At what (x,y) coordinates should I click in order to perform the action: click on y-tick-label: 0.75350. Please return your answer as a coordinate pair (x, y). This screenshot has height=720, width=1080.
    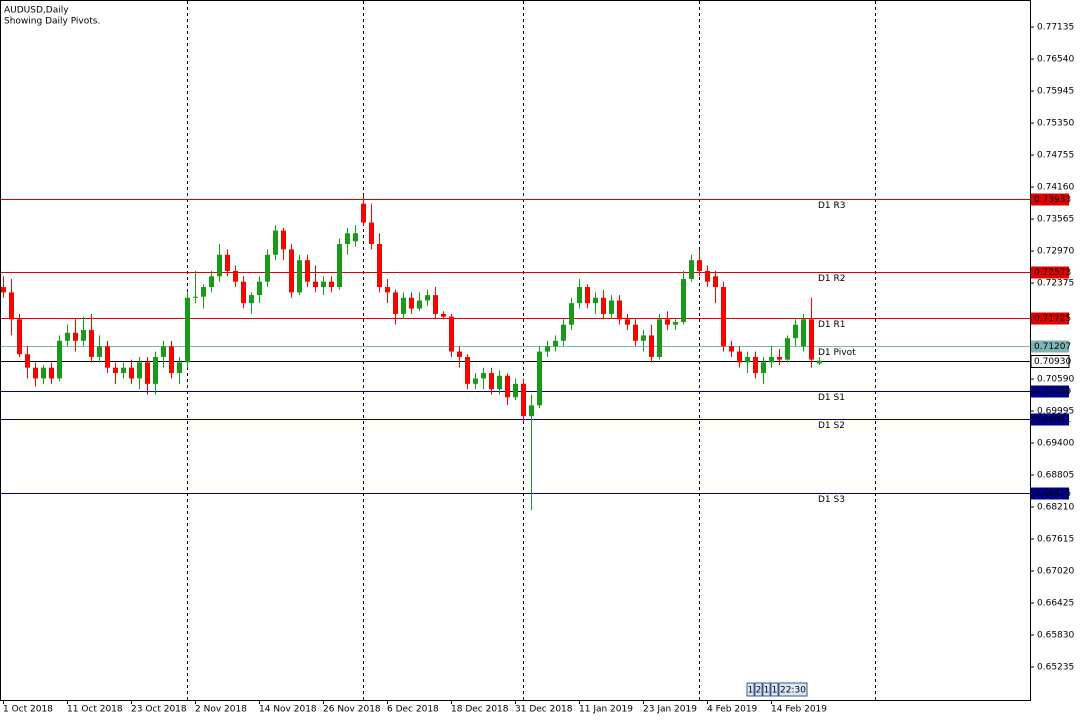
    Looking at the image, I should click on (1055, 123).